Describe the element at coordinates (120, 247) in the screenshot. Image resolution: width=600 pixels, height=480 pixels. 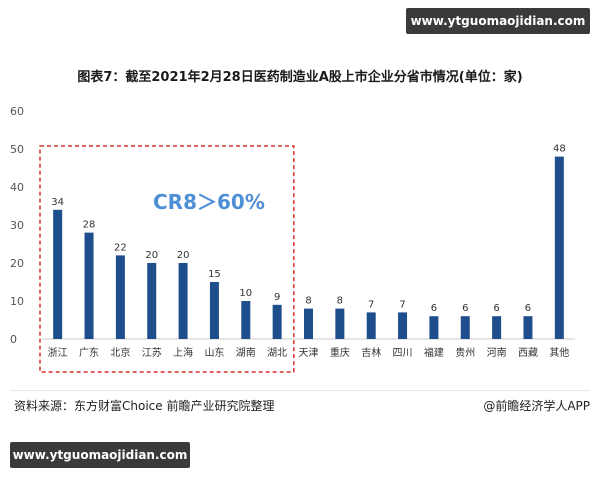
I see `data-label: 22` at that location.